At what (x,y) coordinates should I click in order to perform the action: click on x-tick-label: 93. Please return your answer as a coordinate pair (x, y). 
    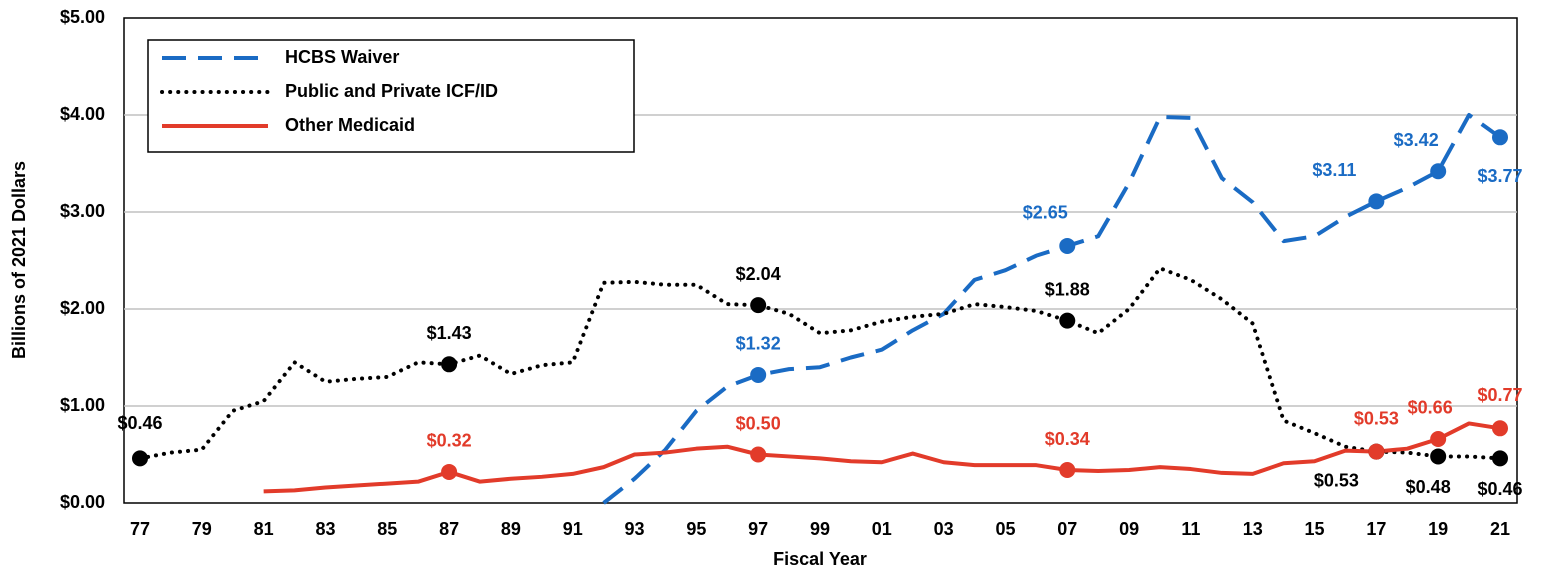
    Looking at the image, I should click on (635, 529).